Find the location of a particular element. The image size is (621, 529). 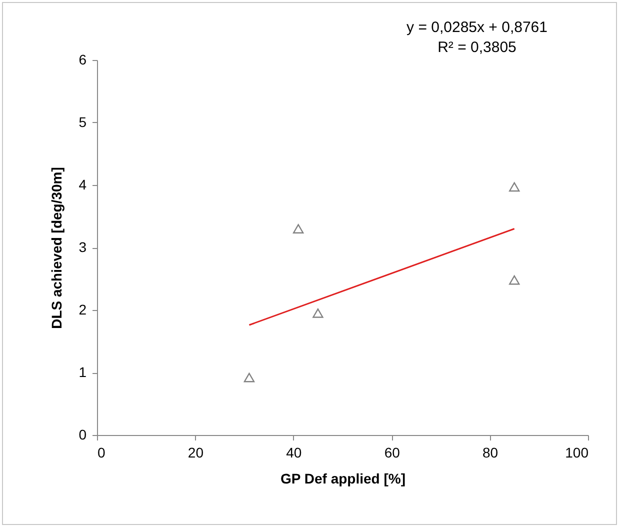

y-tick-label: 6 is located at coordinates (82, 60).